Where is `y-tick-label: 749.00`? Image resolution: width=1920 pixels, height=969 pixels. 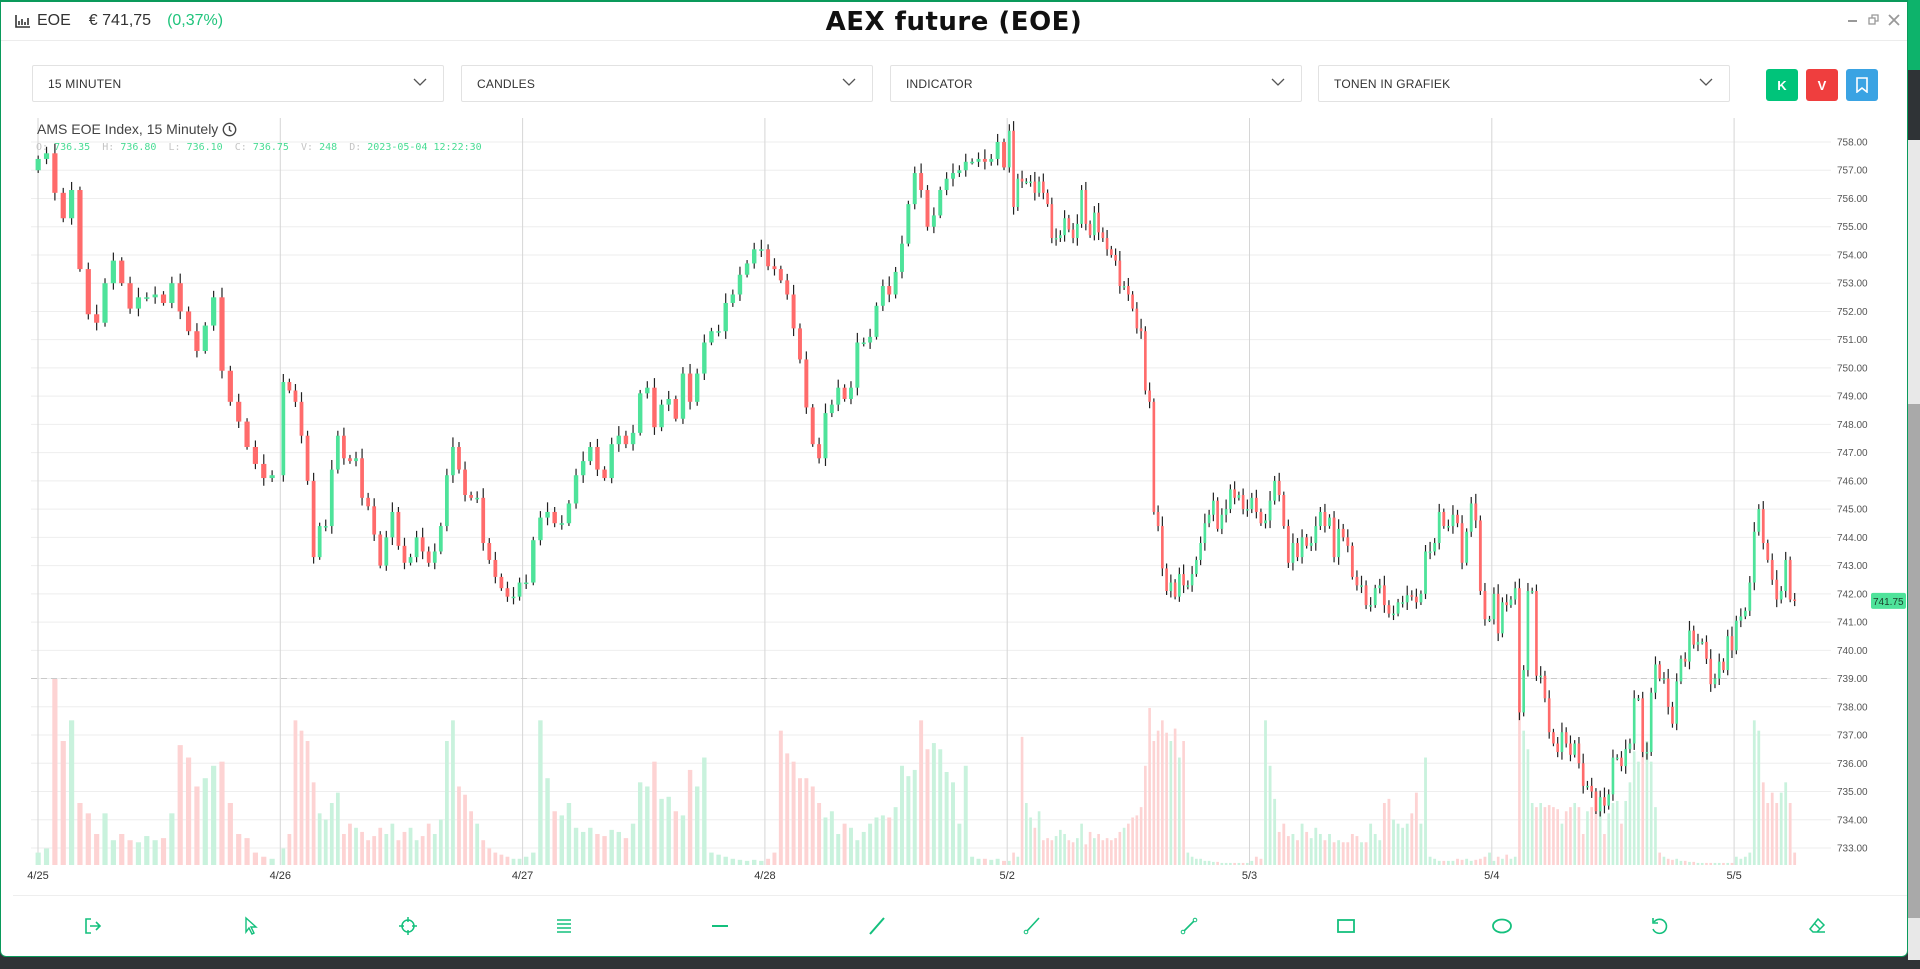
y-tick-label: 749.00 is located at coordinates (1852, 397).